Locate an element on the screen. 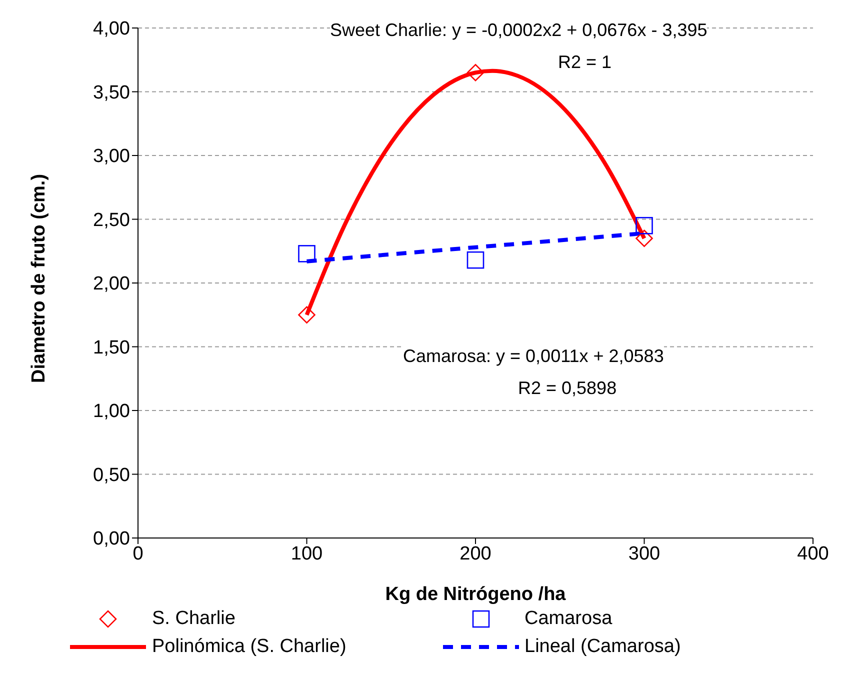  x-tick-label: 0 is located at coordinates (138, 553).